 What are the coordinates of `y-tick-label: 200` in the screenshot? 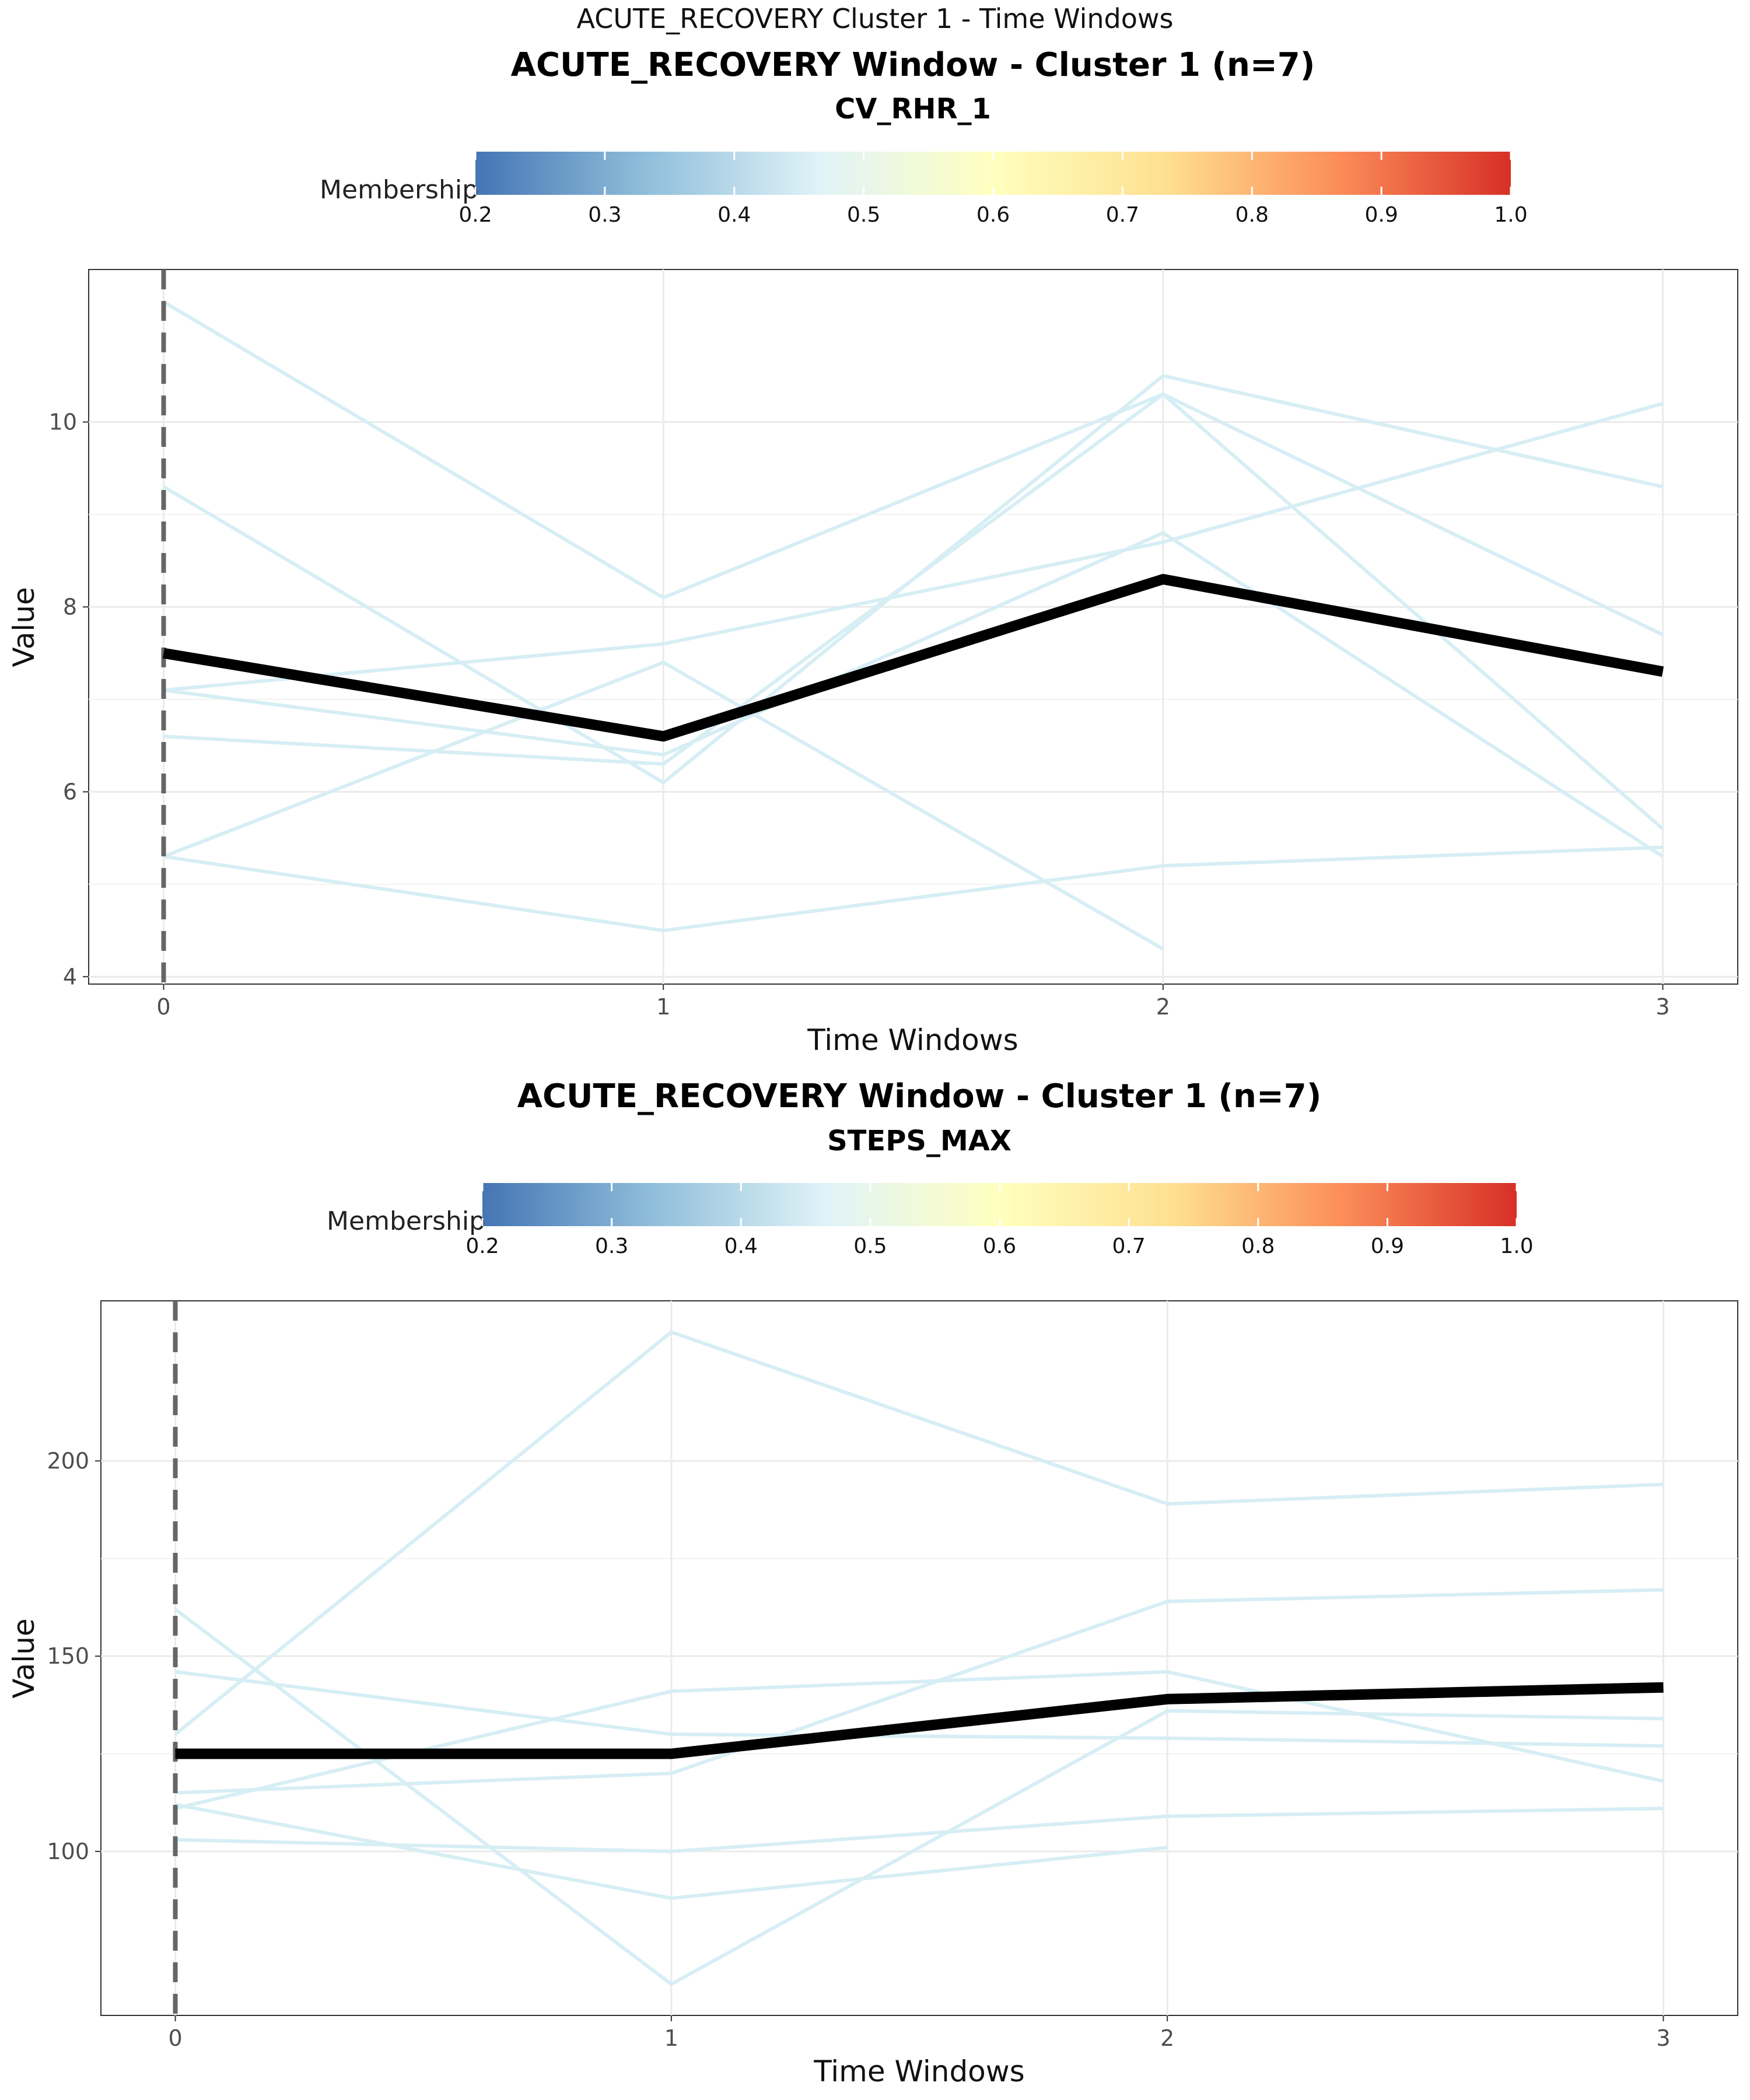 It's located at (68, 1461).